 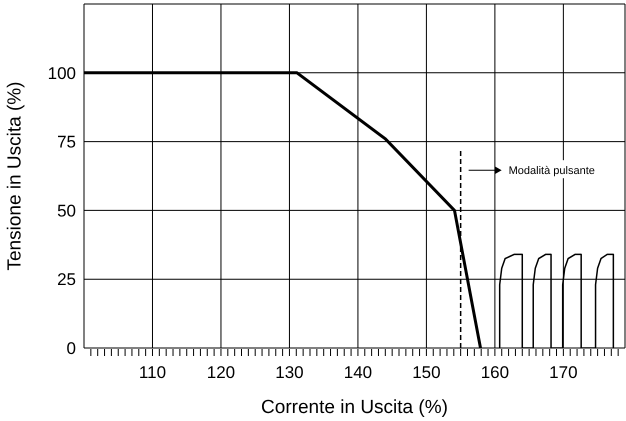 What do you see at coordinates (221, 372) in the screenshot?
I see `x-tick-label: 120` at bounding box center [221, 372].